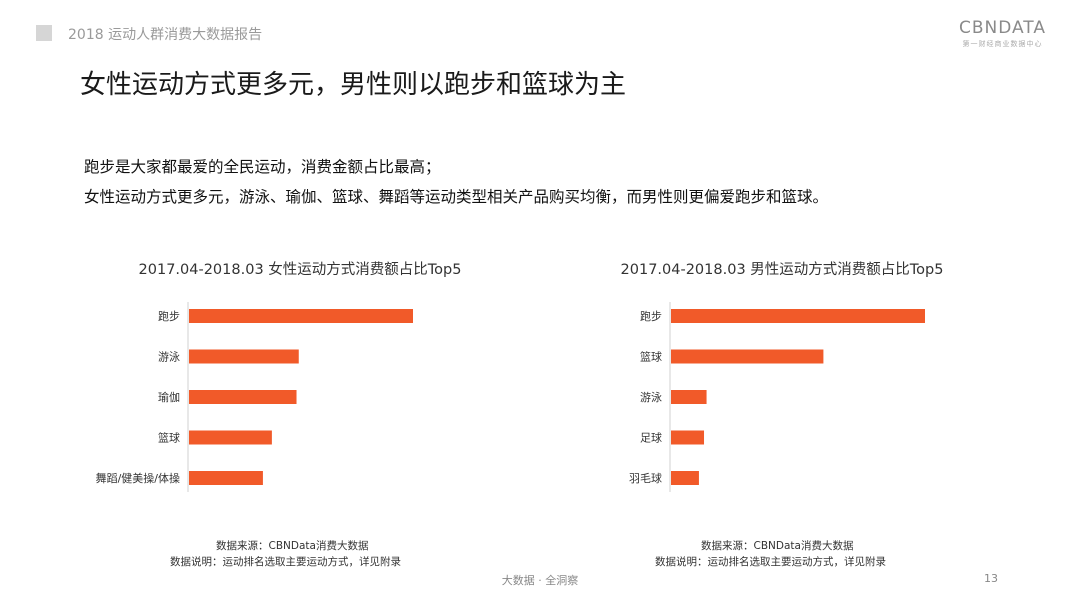  What do you see at coordinates (262, 167) in the screenshot?
I see `description-line-1: 跑步是大家都最爱的全民运动，消费金额占比最高；` at bounding box center [262, 167].